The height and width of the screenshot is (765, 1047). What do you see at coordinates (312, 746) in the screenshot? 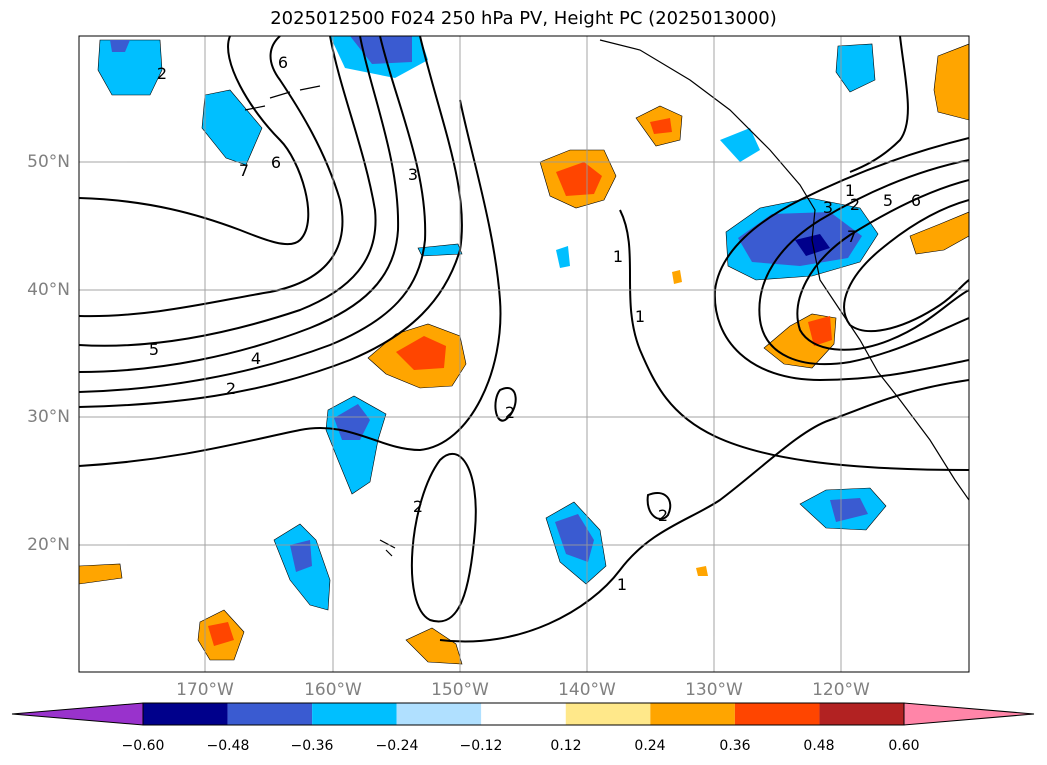
I see `colorbar-tick: −0.36` at bounding box center [312, 746].